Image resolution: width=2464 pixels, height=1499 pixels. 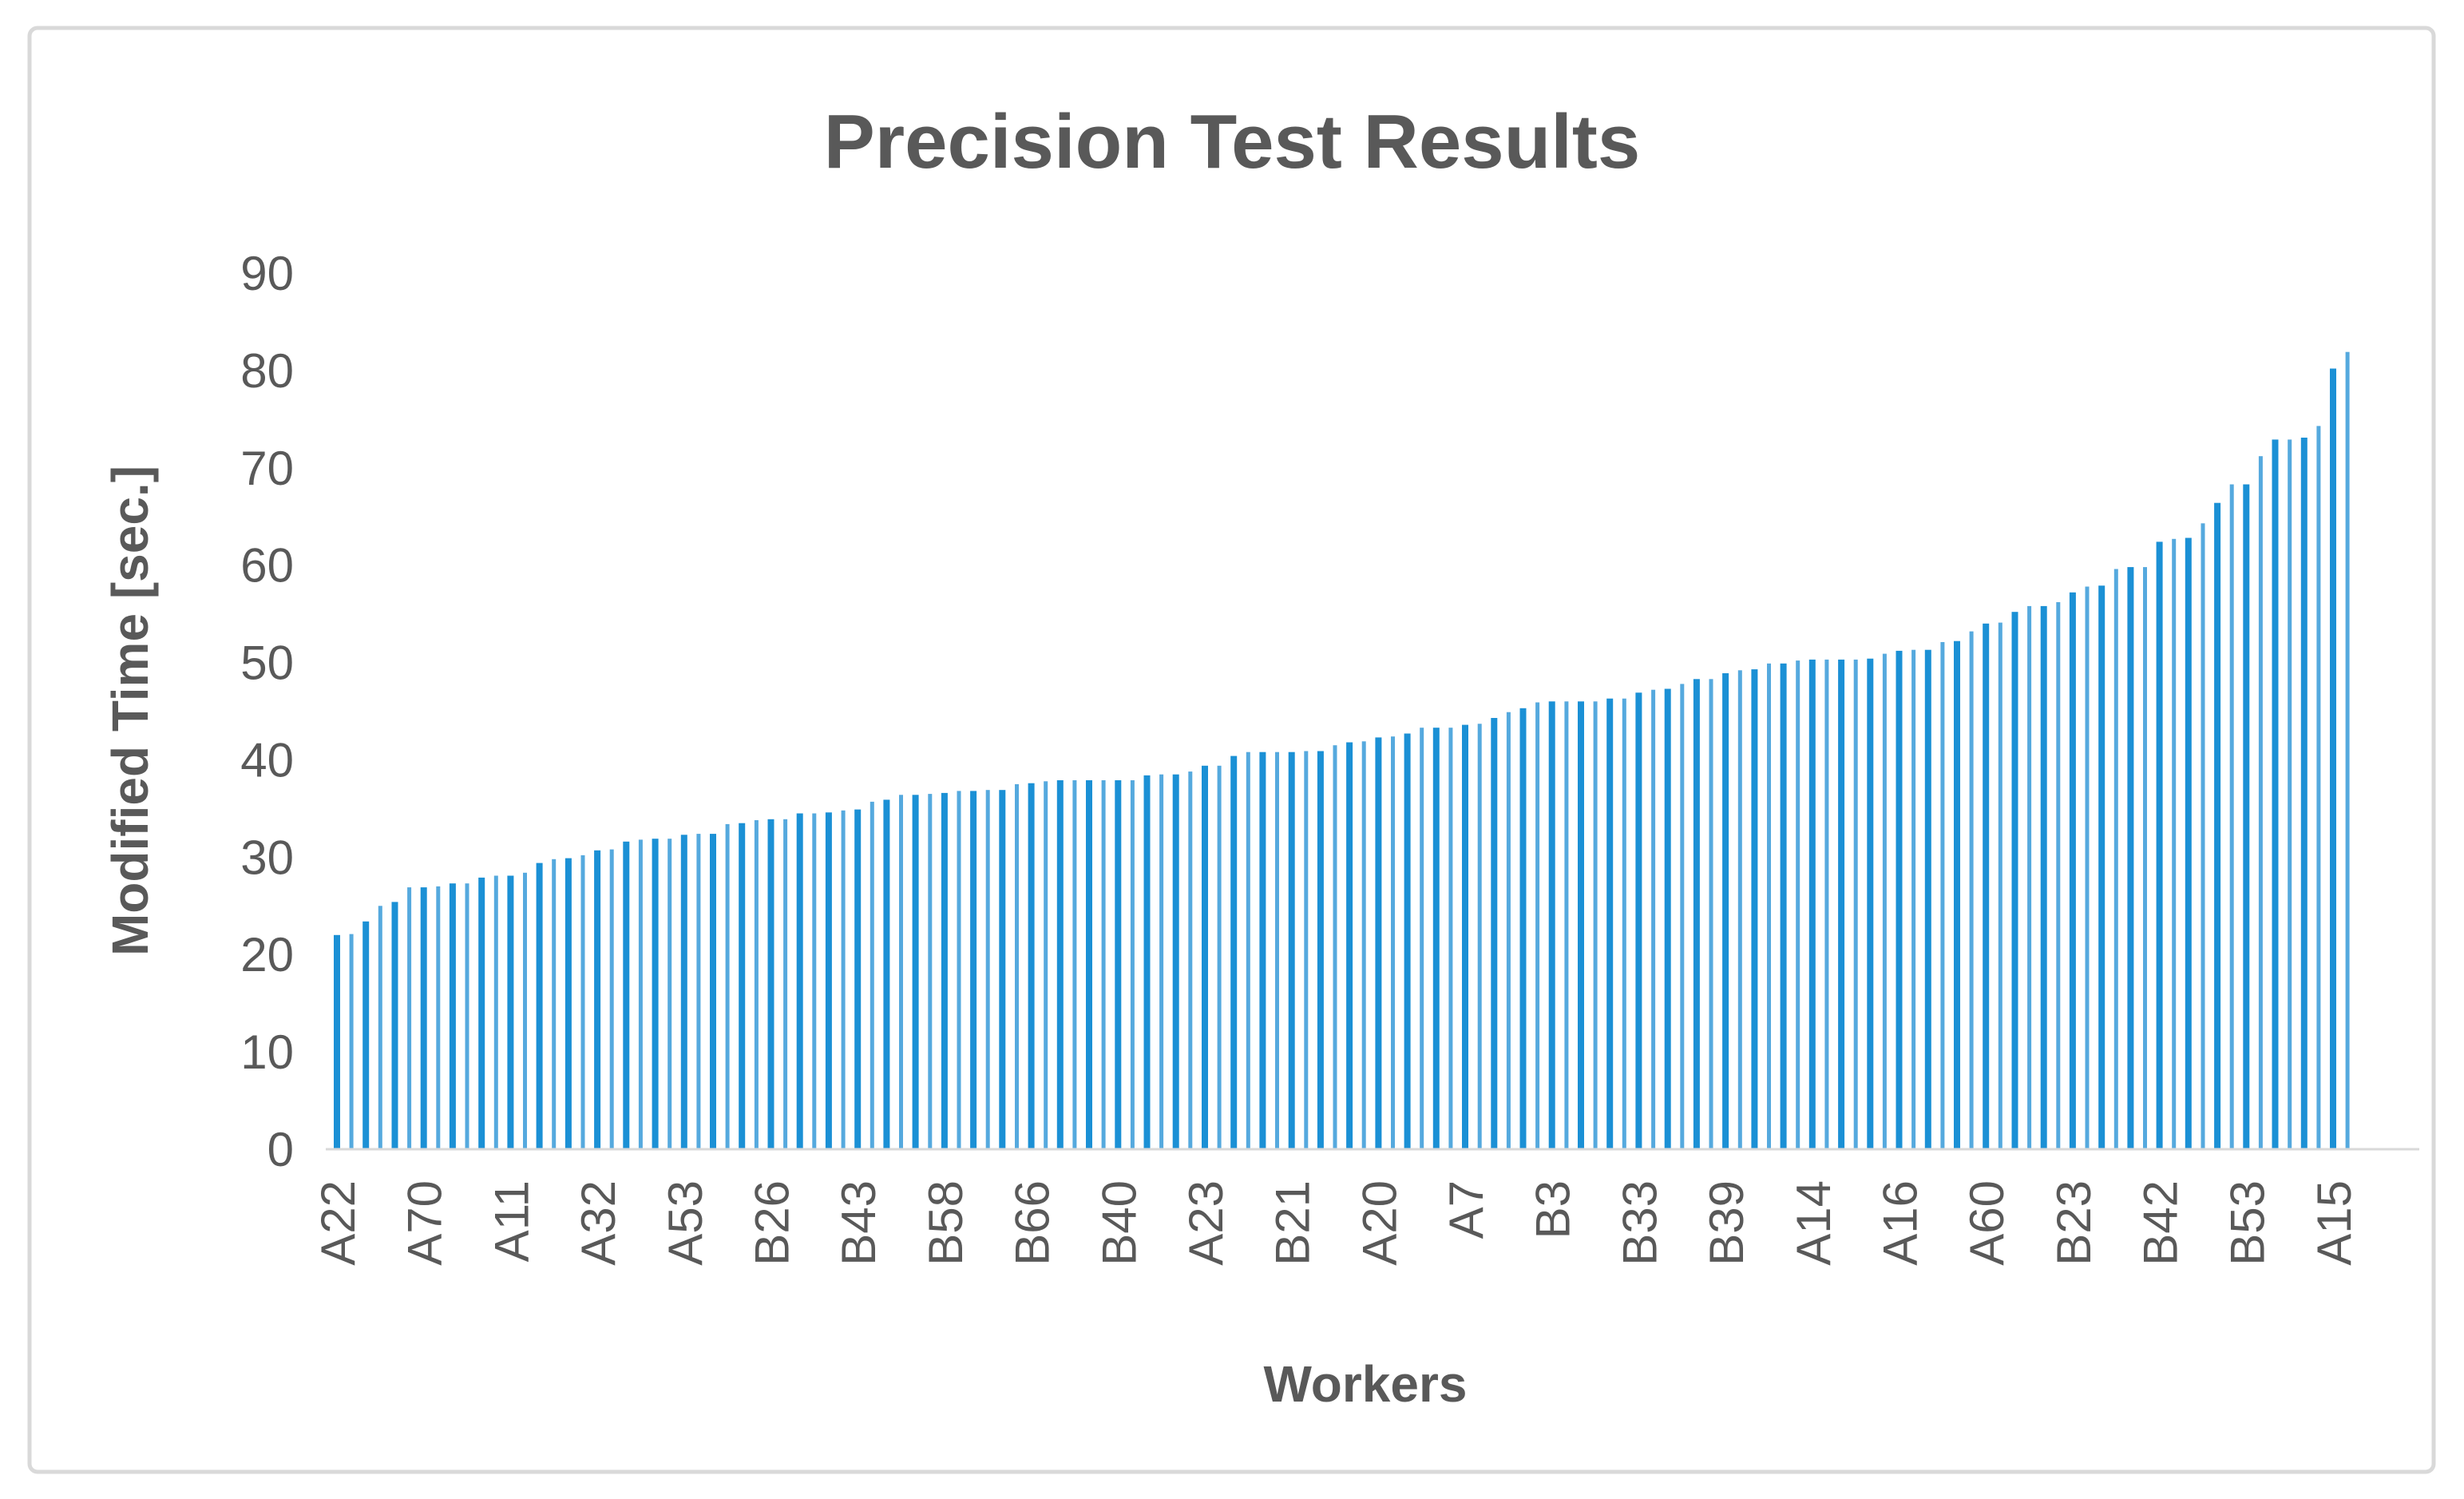 What do you see at coordinates (267, 566) in the screenshot?
I see `y-tick-label: 60` at bounding box center [267, 566].